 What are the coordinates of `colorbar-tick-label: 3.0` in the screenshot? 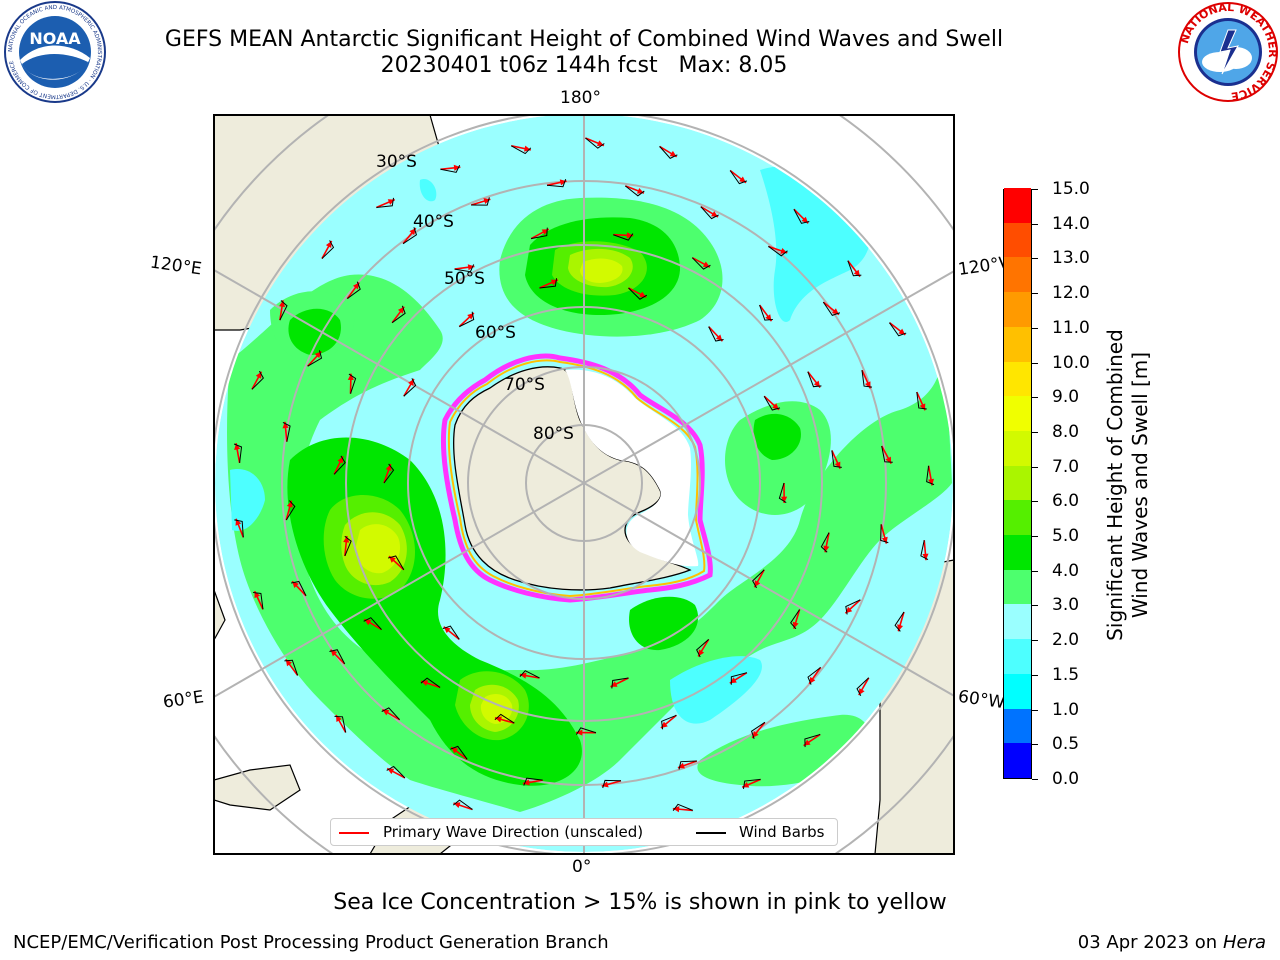 It's located at (1066, 605).